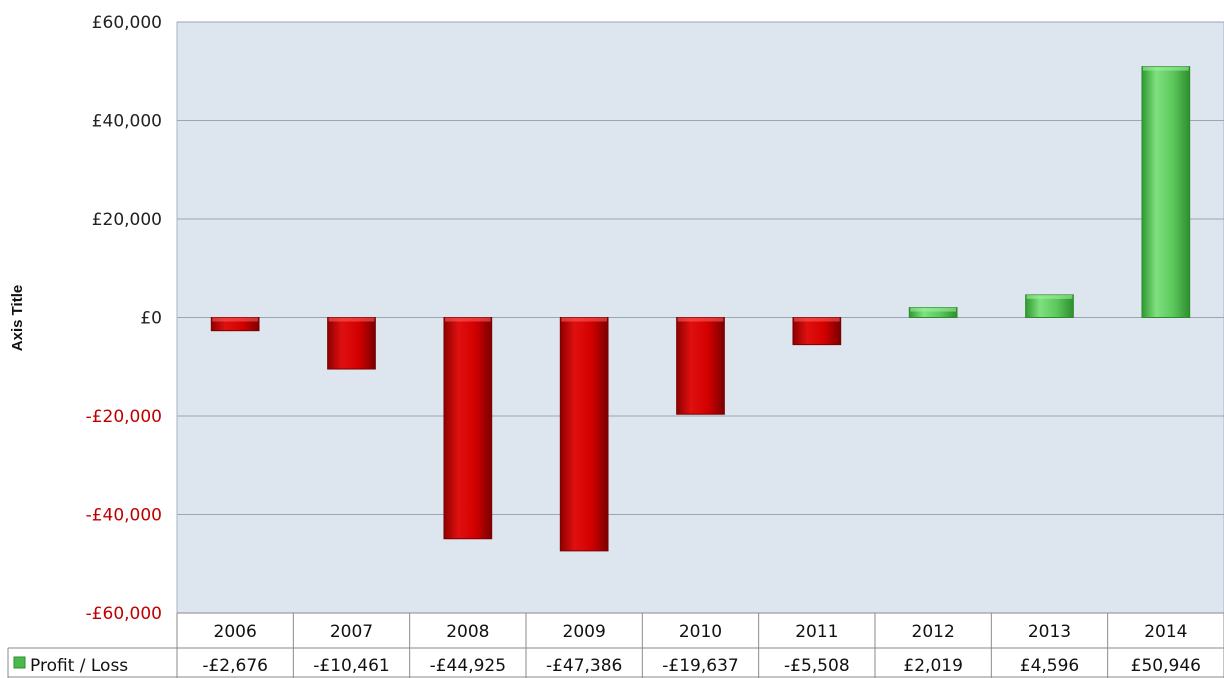 The height and width of the screenshot is (678, 1224). What do you see at coordinates (351, 632) in the screenshot?
I see `x-category-label: 2007` at bounding box center [351, 632].